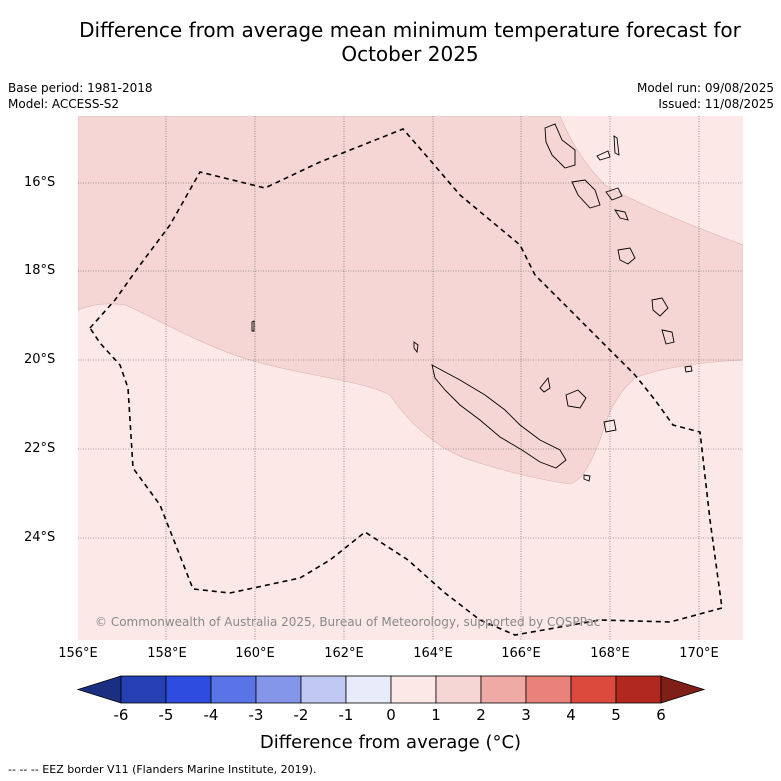 The width and height of the screenshot is (781, 781). What do you see at coordinates (40, 537) in the screenshot?
I see `lat-label-24s: 24°S` at bounding box center [40, 537].